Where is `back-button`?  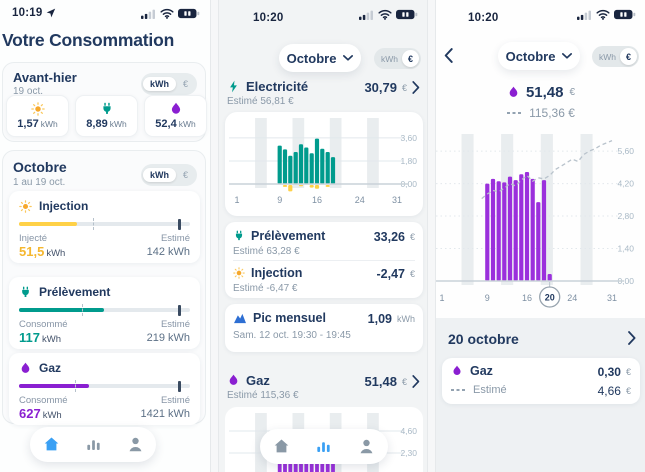 back-button is located at coordinates (448, 55).